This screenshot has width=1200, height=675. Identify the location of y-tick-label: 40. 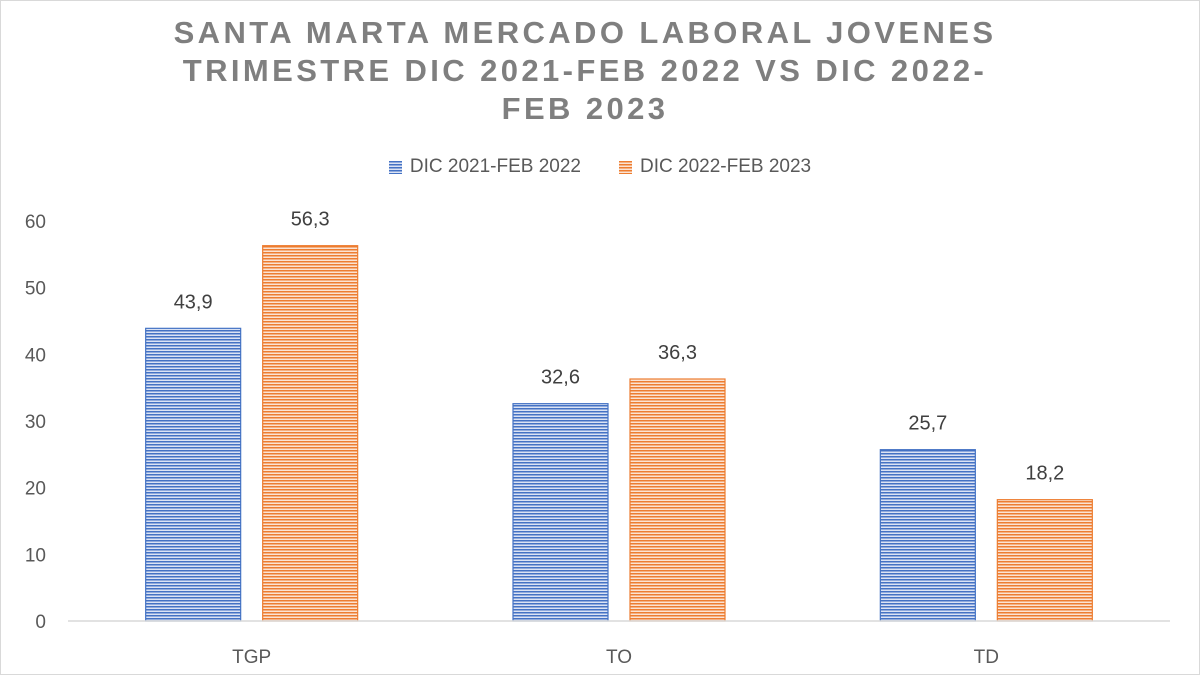
(35, 355).